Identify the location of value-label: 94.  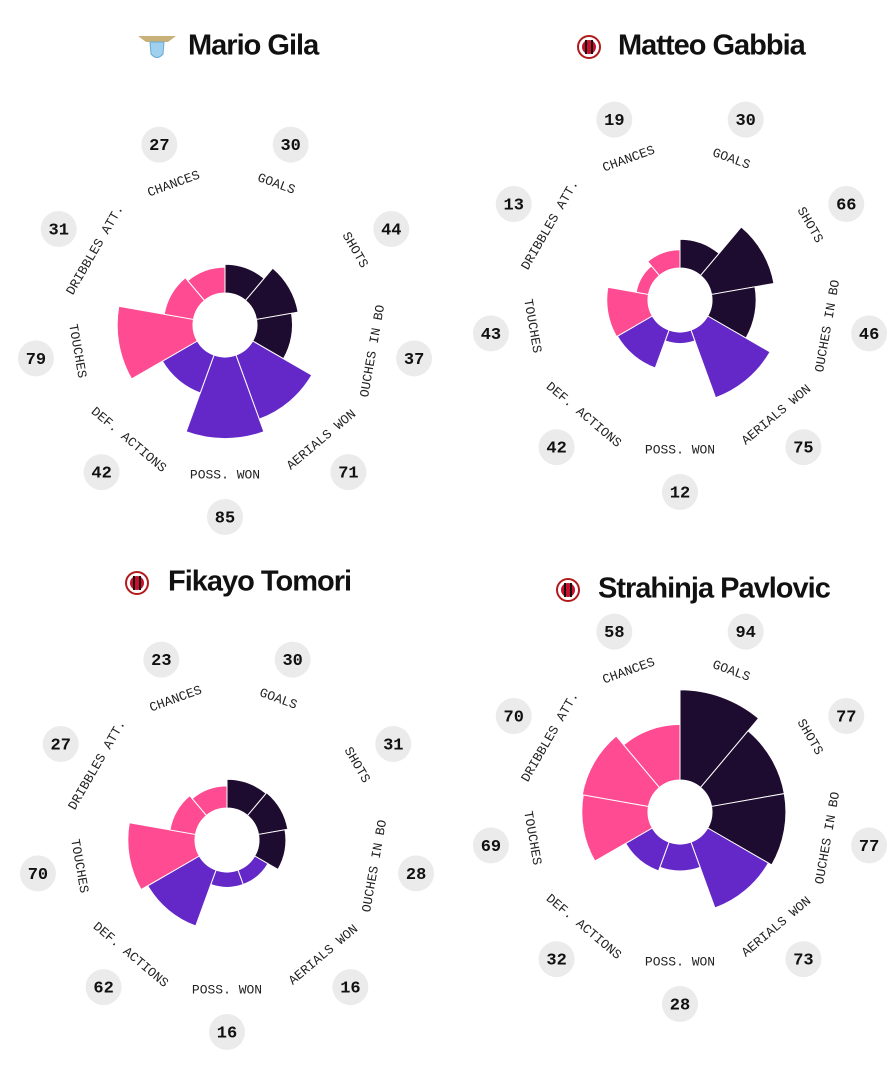
(745, 633).